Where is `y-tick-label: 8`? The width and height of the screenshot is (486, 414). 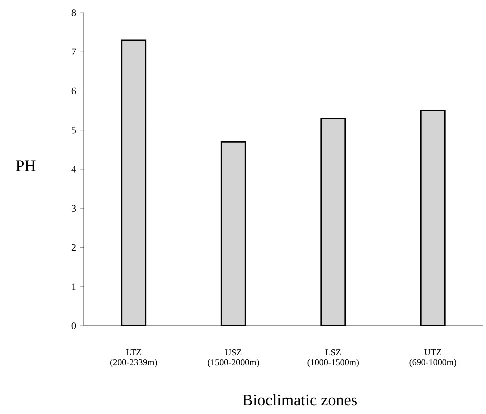
y-tick-label: 8 is located at coordinates (74, 13).